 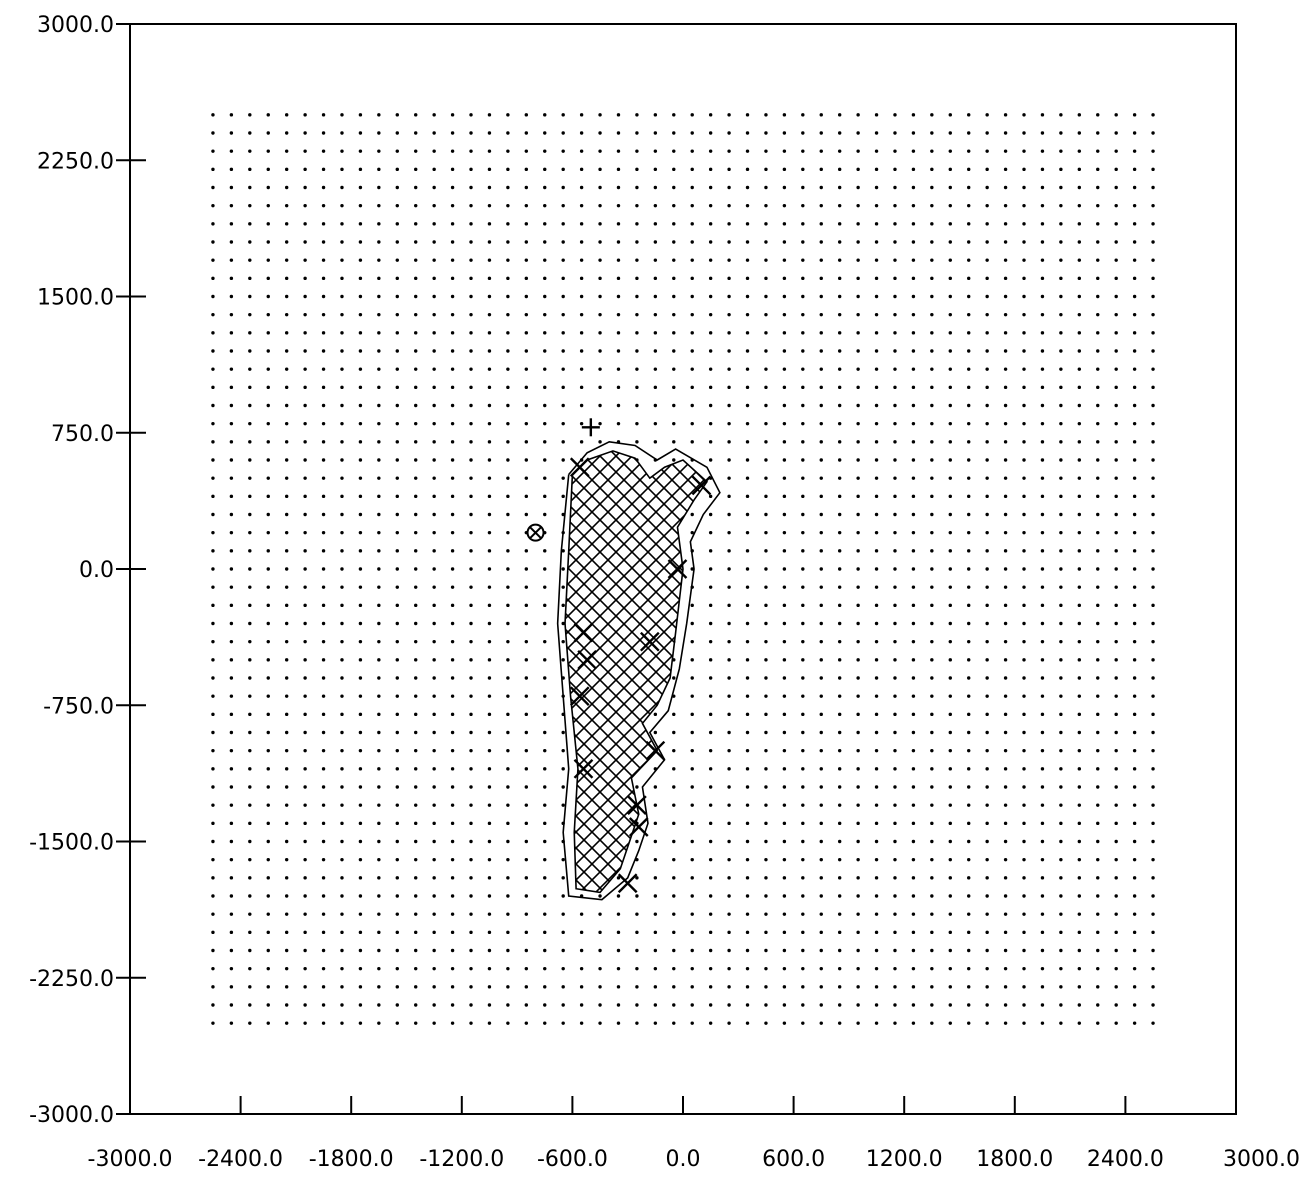 What do you see at coordinates (1014, 1159) in the screenshot?
I see `x-tick-label: 1800.0` at bounding box center [1014, 1159].